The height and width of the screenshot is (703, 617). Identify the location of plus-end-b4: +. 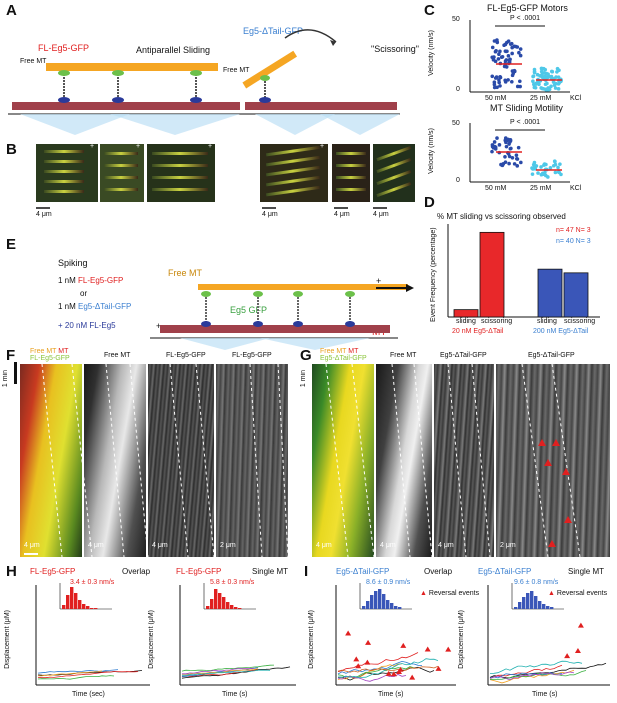
(322, 146).